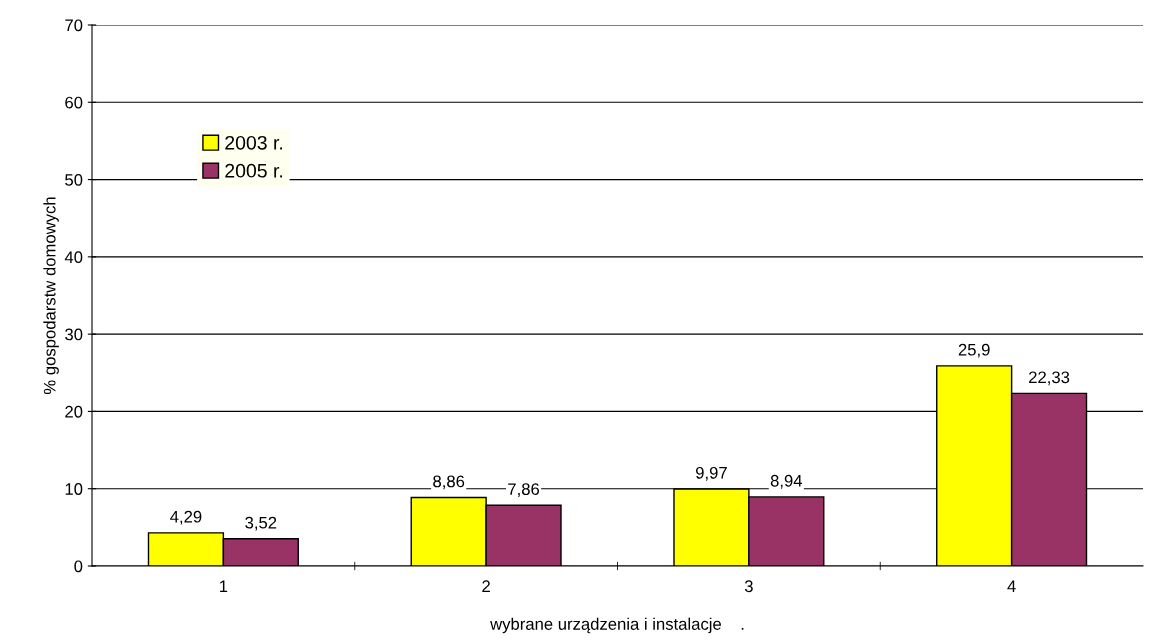 The height and width of the screenshot is (643, 1159). I want to click on x-tick-label: 3, so click(748, 586).